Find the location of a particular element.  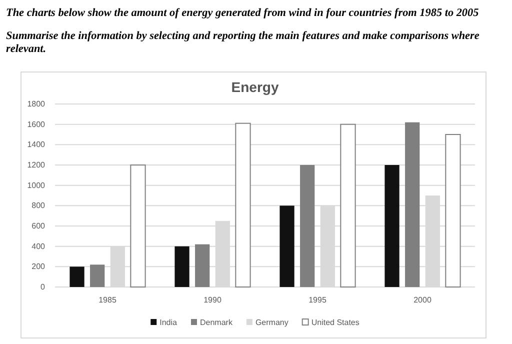

y-tick-label: 1000 is located at coordinates (36, 185).